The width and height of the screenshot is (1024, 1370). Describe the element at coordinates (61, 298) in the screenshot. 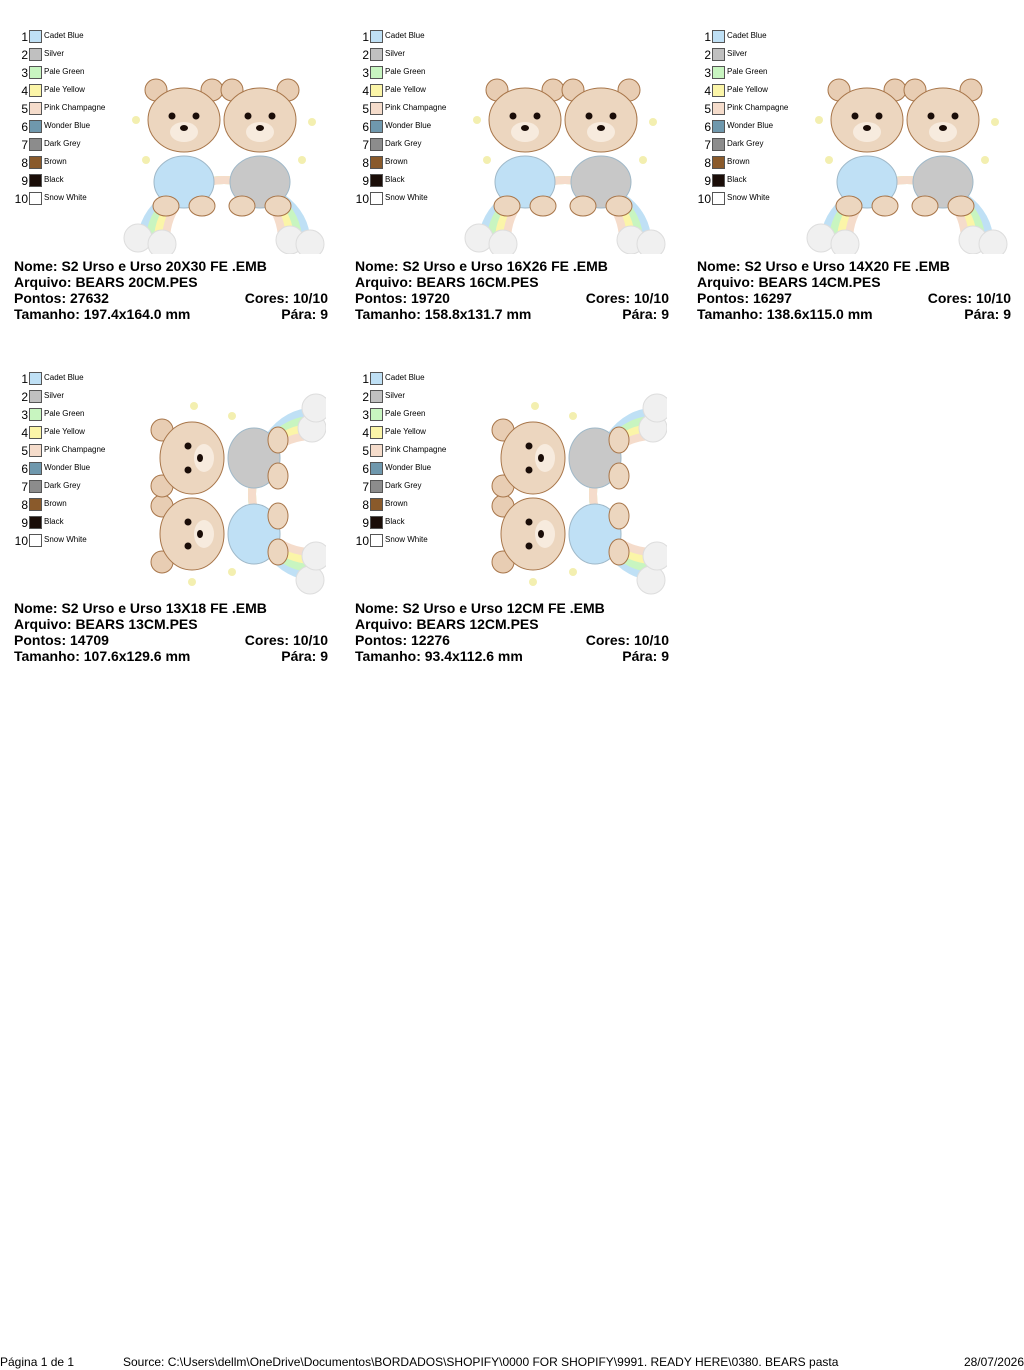

I see `info-stitches: Pontos: 27632` at that location.